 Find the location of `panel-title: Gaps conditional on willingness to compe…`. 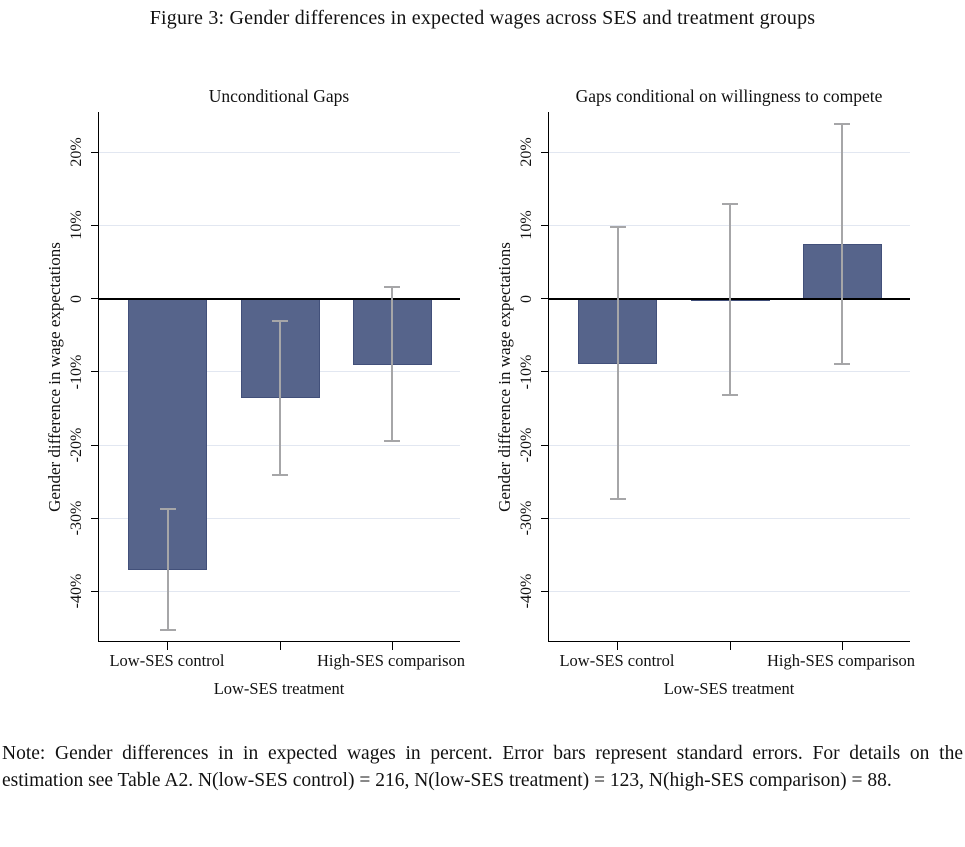

panel-title: Gaps conditional on willingness to compe… is located at coordinates (729, 96).